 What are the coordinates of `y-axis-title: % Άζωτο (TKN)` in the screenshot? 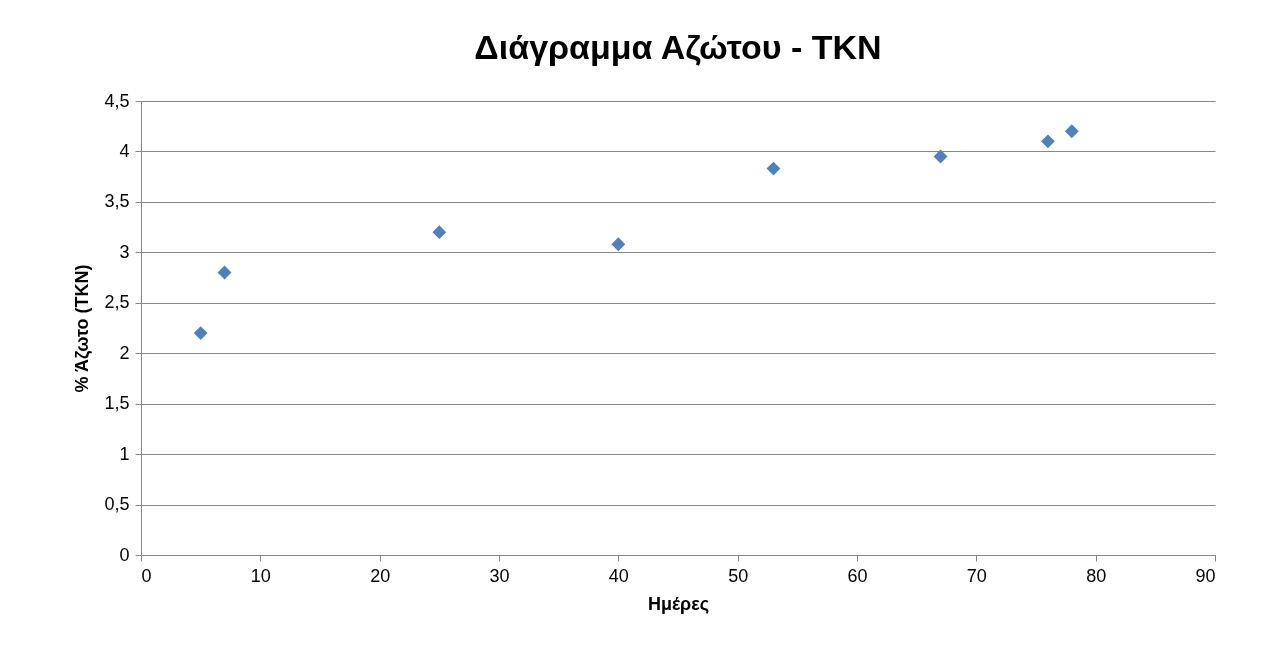 It's located at (83, 328).